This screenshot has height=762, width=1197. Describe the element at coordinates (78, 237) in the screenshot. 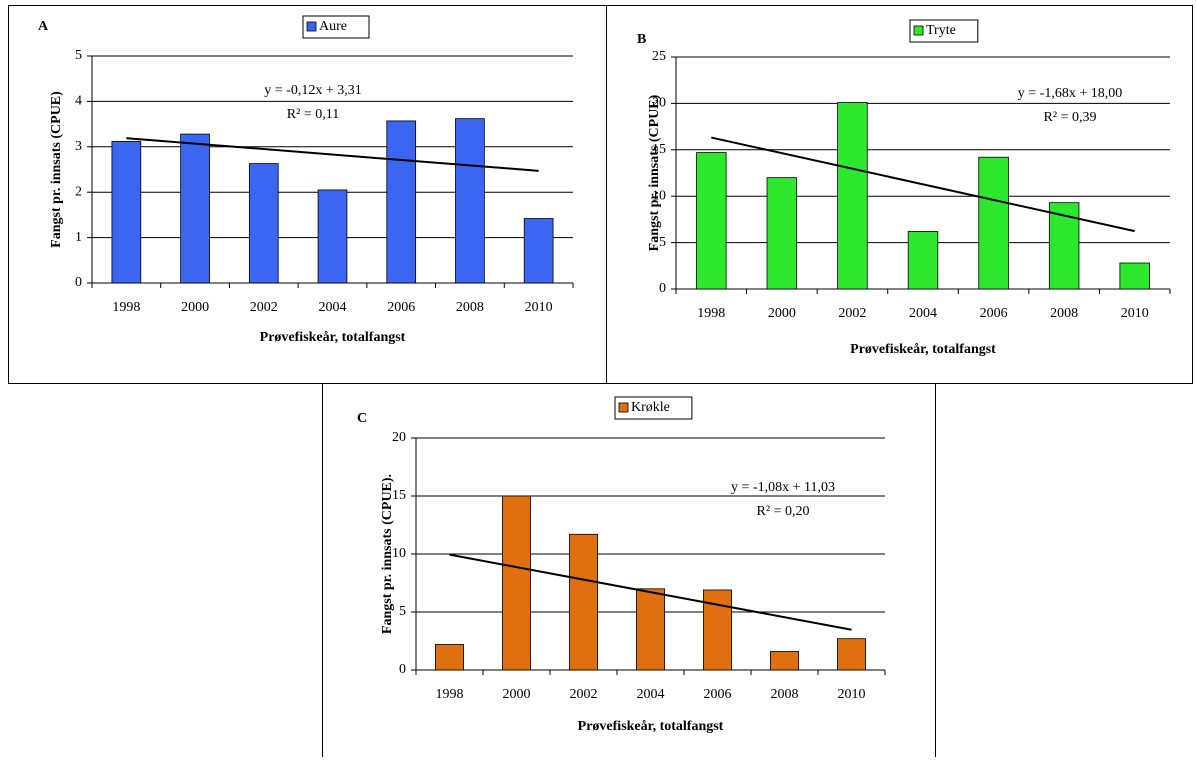

I see `y-tick-label: 1` at that location.